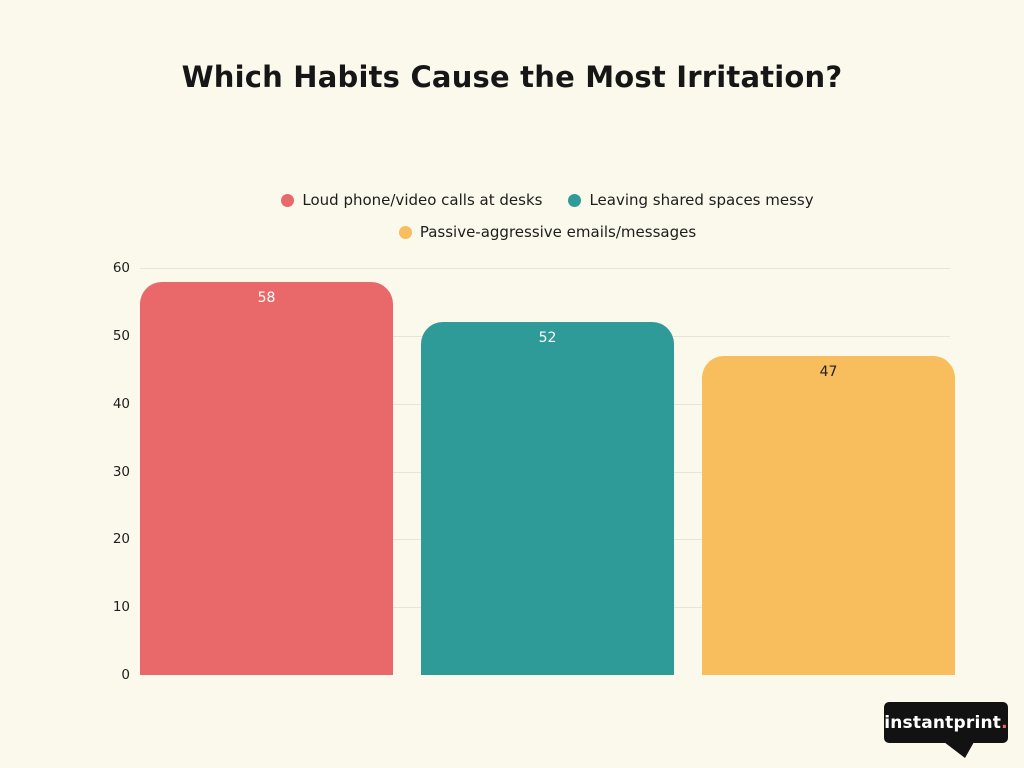 Image resolution: width=1024 pixels, height=768 pixels. Describe the element at coordinates (121, 335) in the screenshot. I see `y-axis-tick-label: 50` at that location.